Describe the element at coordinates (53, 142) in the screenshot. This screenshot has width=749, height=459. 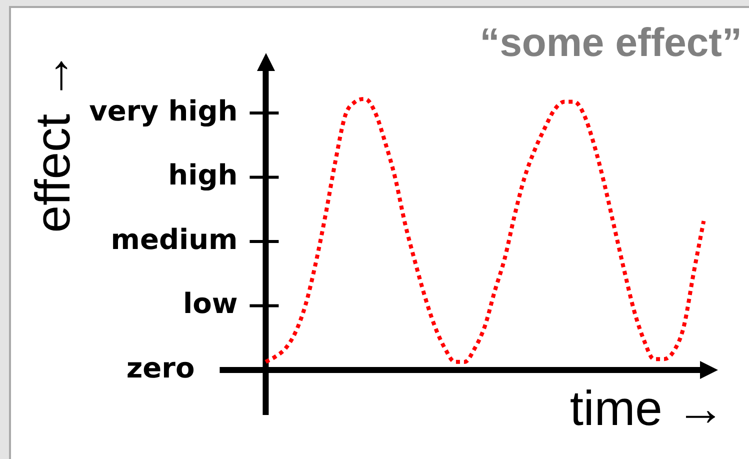
I see `y-axis-title: effect →` at that location.